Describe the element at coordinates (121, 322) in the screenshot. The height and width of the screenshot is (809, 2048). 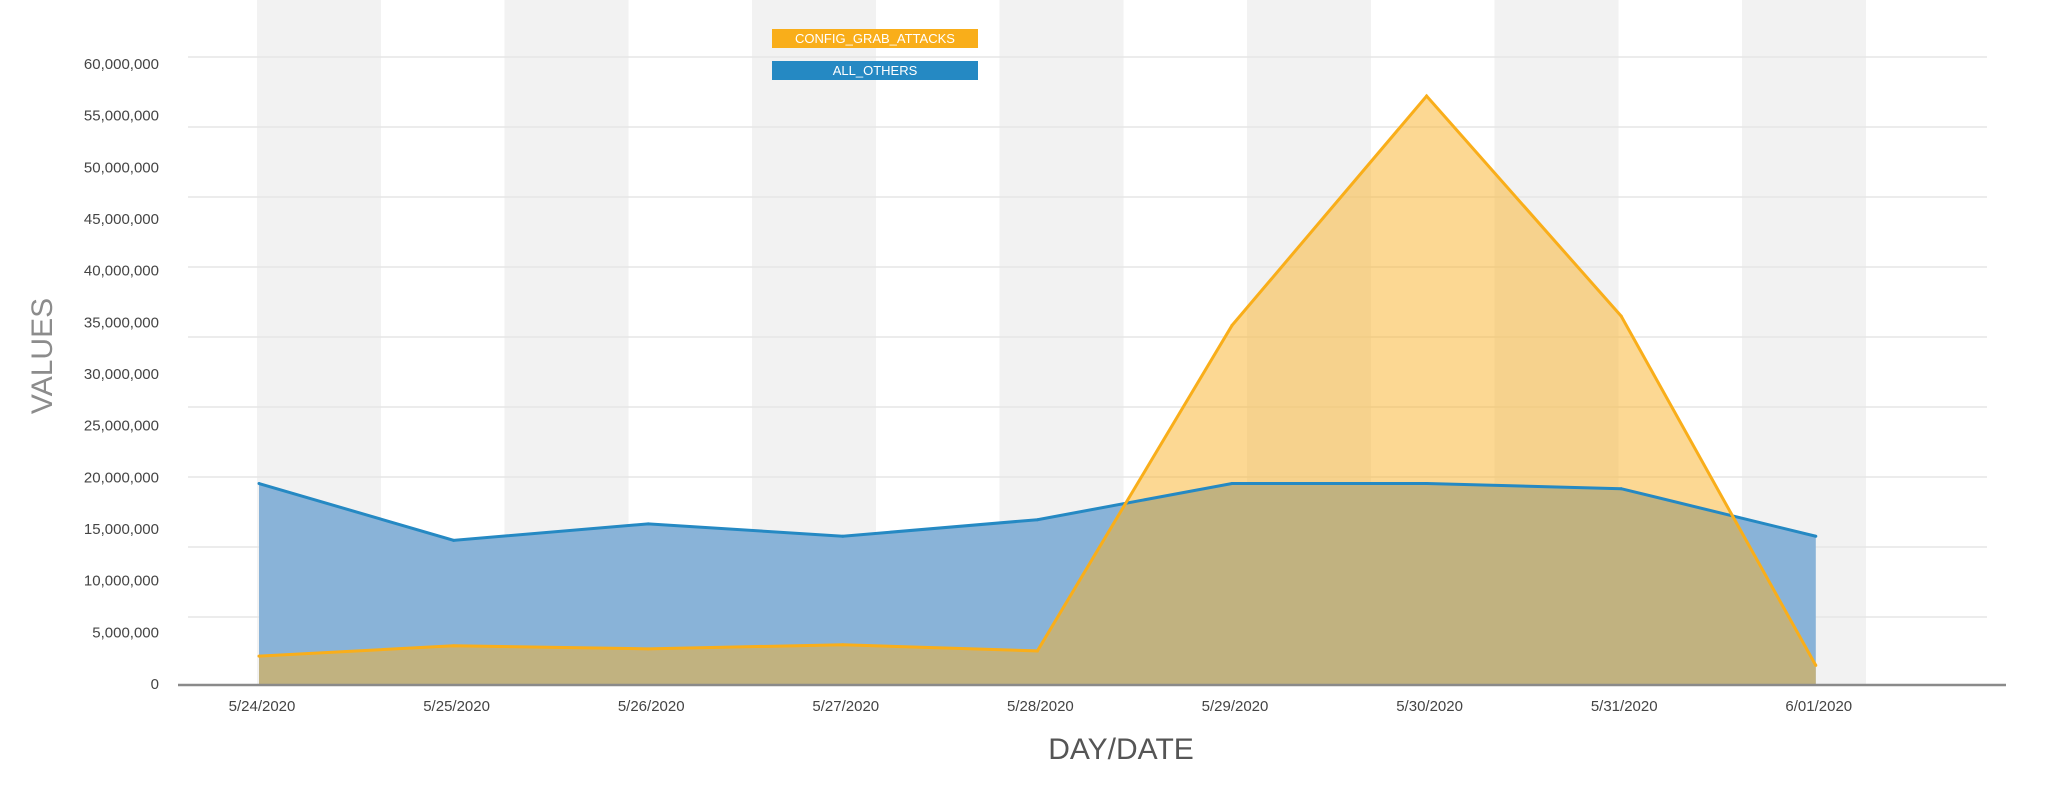
I see `y-tick-label: 35,000,000` at that location.